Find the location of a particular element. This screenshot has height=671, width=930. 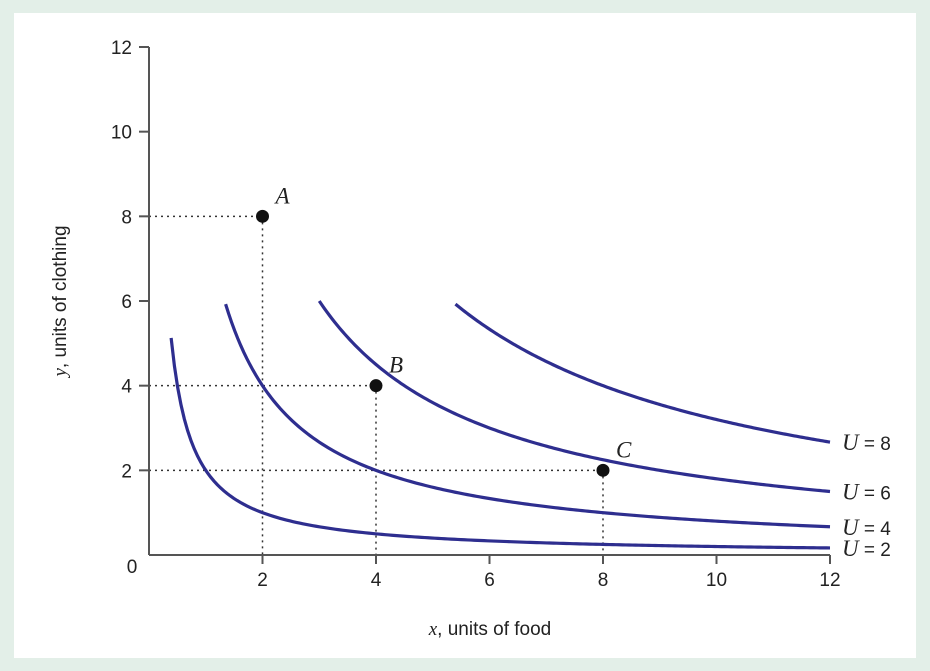

curve-label-eq: = 2 is located at coordinates (875, 550).